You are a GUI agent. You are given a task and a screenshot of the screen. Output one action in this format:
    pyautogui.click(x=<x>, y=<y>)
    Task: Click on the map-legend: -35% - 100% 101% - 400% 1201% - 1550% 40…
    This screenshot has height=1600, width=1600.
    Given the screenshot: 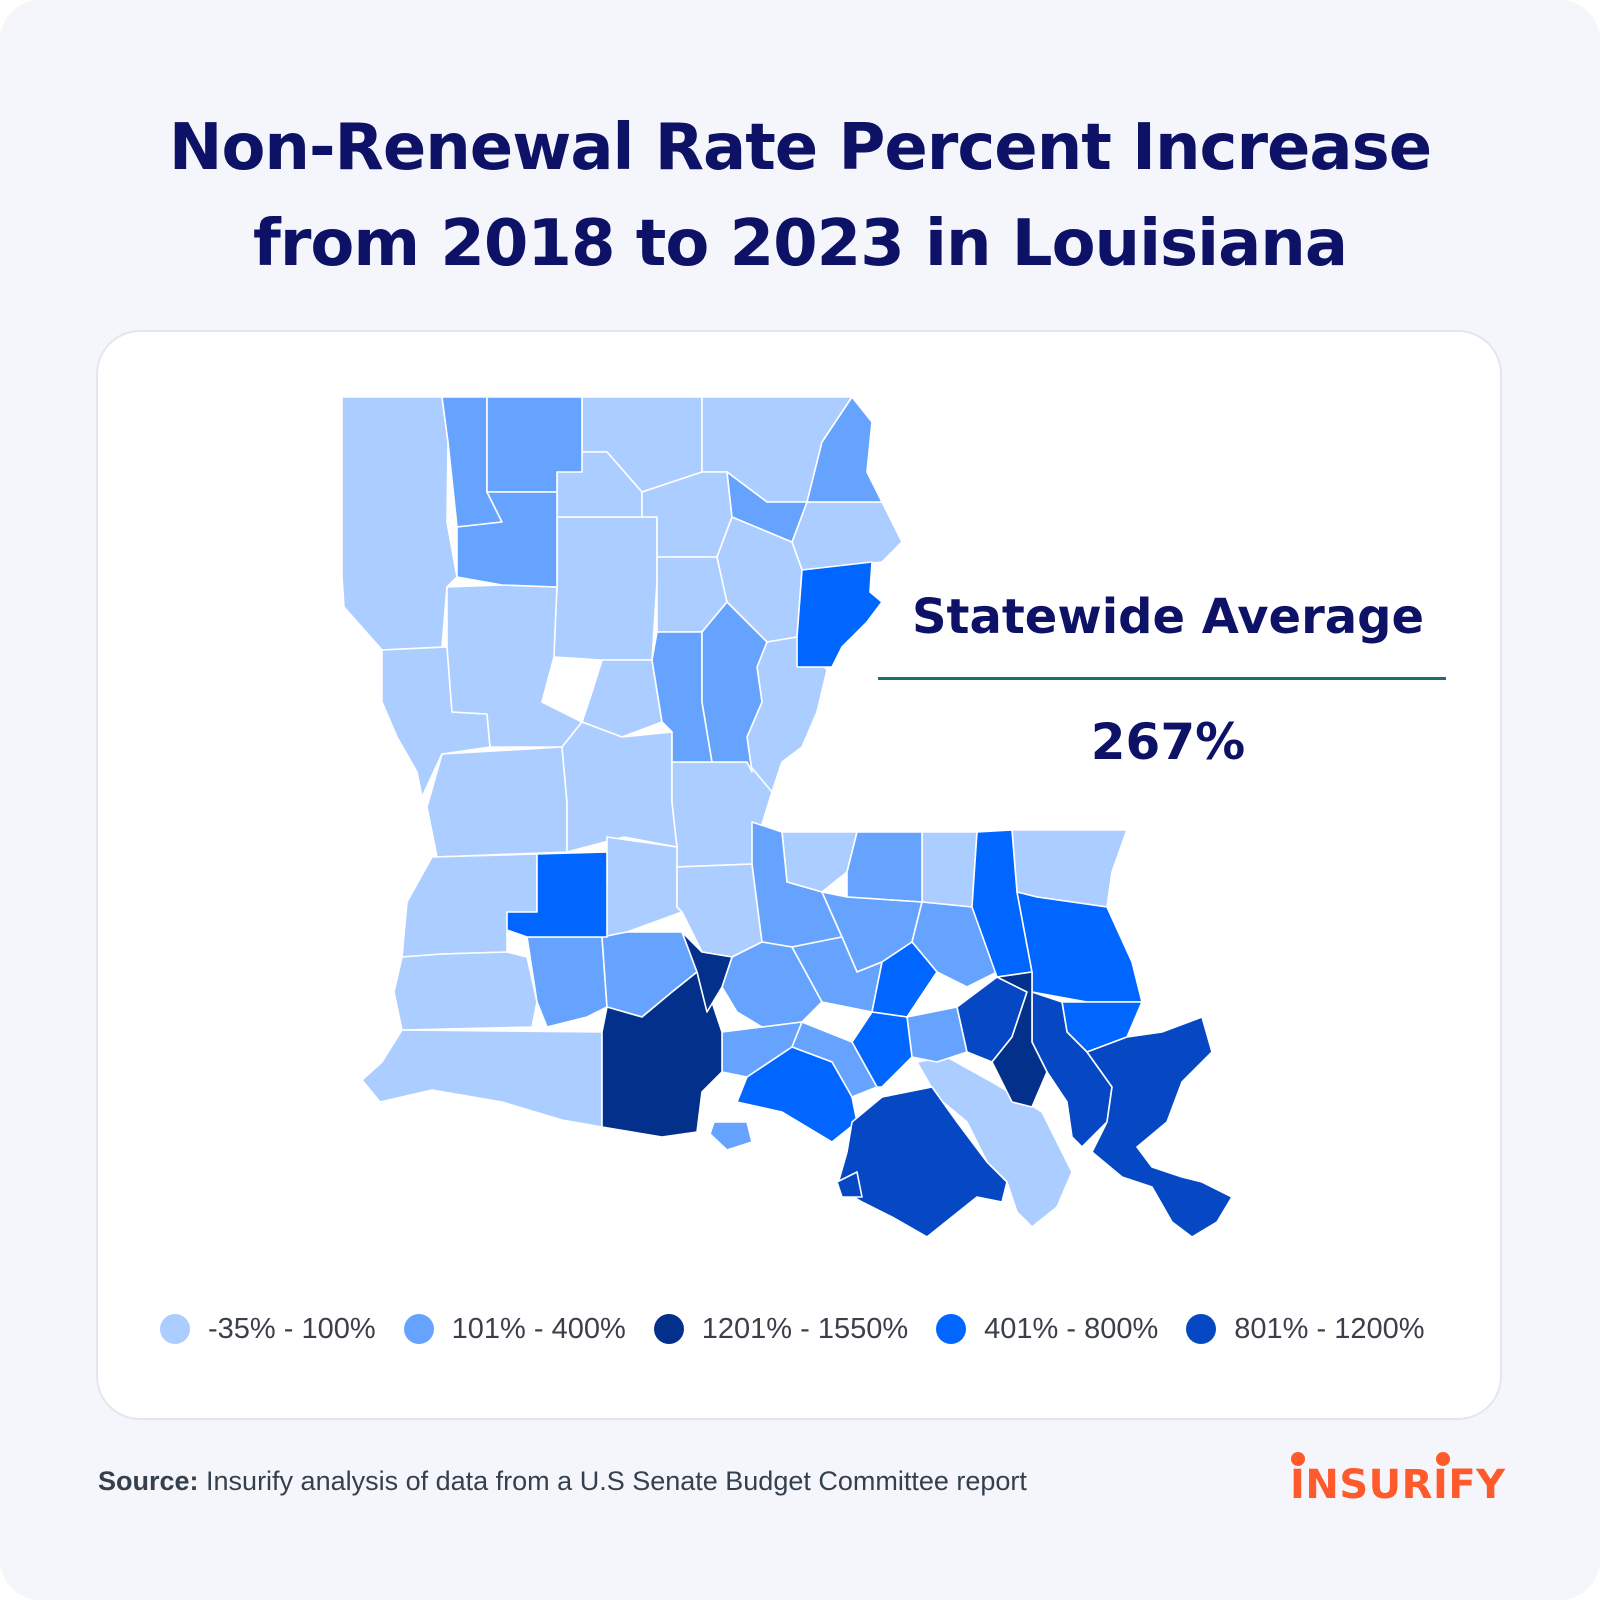 What is the action you would take?
    pyautogui.click(x=820, y=1329)
    